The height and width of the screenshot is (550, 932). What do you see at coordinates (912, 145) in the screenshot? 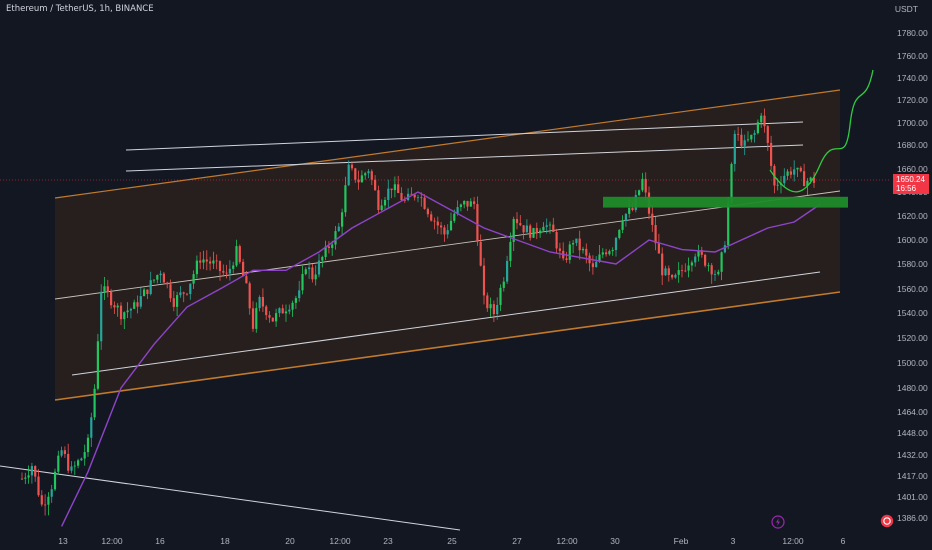
I see `y-tick-label: 1680.00` at bounding box center [912, 145].